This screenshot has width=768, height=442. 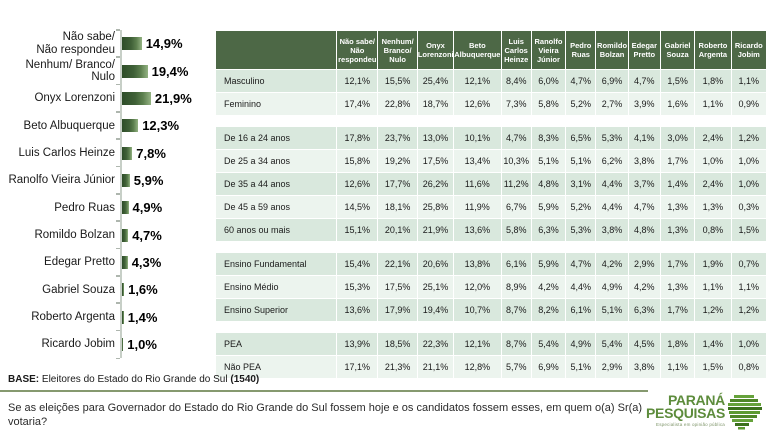 What do you see at coordinates (477, 367) in the screenshot?
I see `table-cell: 12,8%` at bounding box center [477, 367].